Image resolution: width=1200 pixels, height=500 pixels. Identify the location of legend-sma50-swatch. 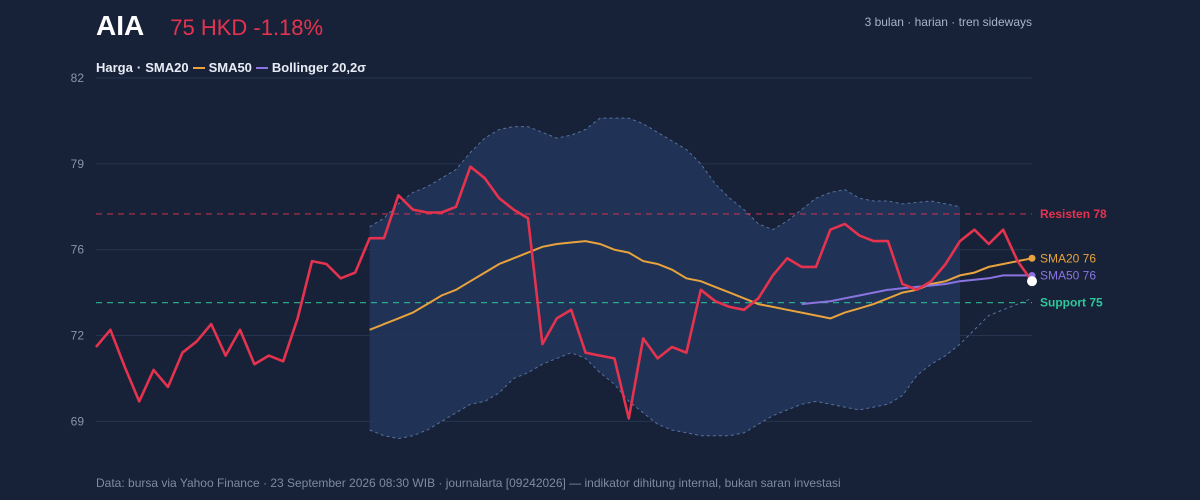
(261, 67).